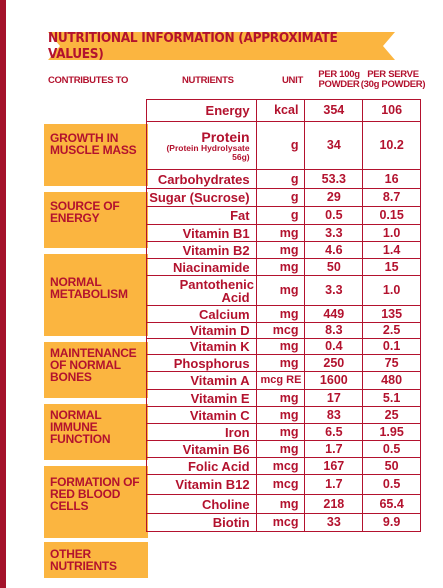 This screenshot has width=443, height=588. Describe the element at coordinates (392, 504) in the screenshot. I see `value-per-serve: 65.4` at that location.